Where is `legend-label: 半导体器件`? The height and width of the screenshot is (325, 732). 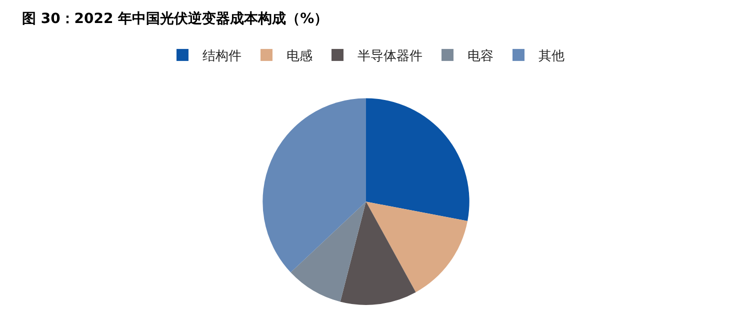 legend-label: 半导体器件 is located at coordinates (390, 56).